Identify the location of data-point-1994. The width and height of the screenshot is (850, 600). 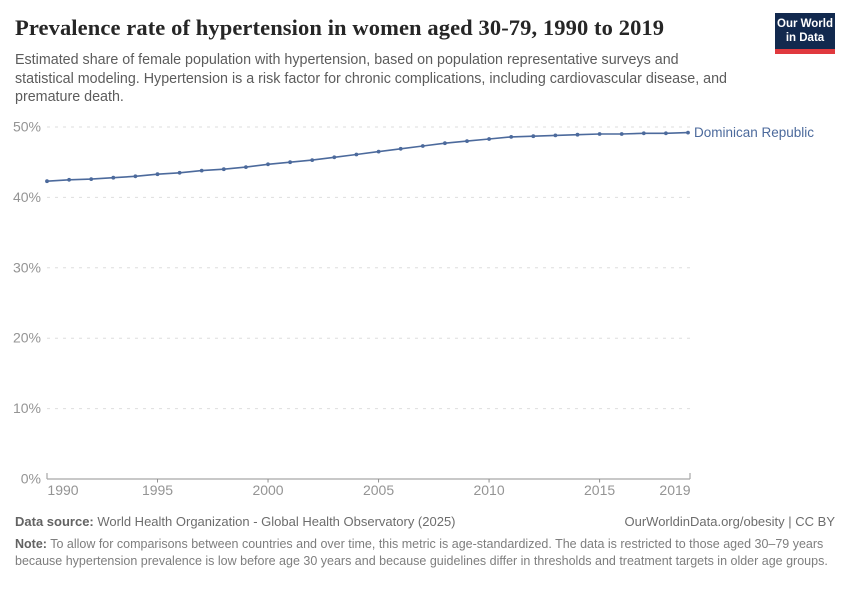
(135, 176).